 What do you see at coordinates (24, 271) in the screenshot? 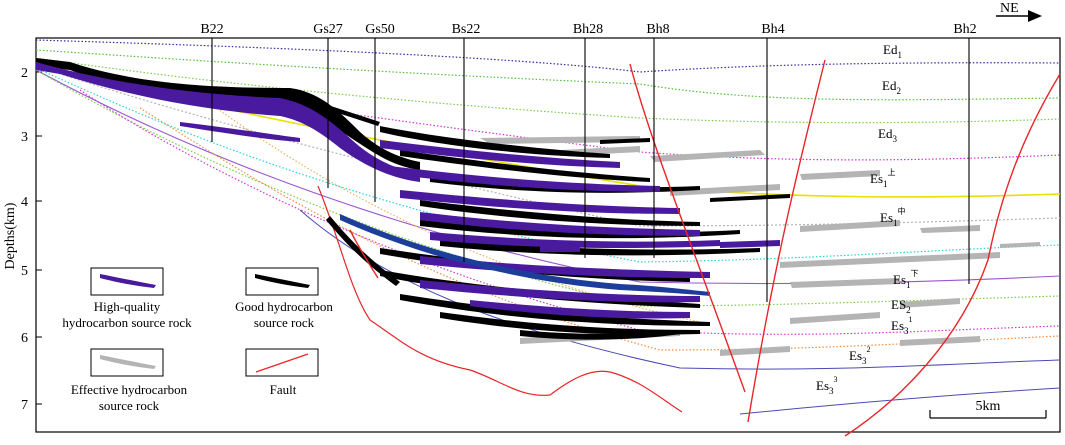
I see `tick-label-5: 5` at bounding box center [24, 271].